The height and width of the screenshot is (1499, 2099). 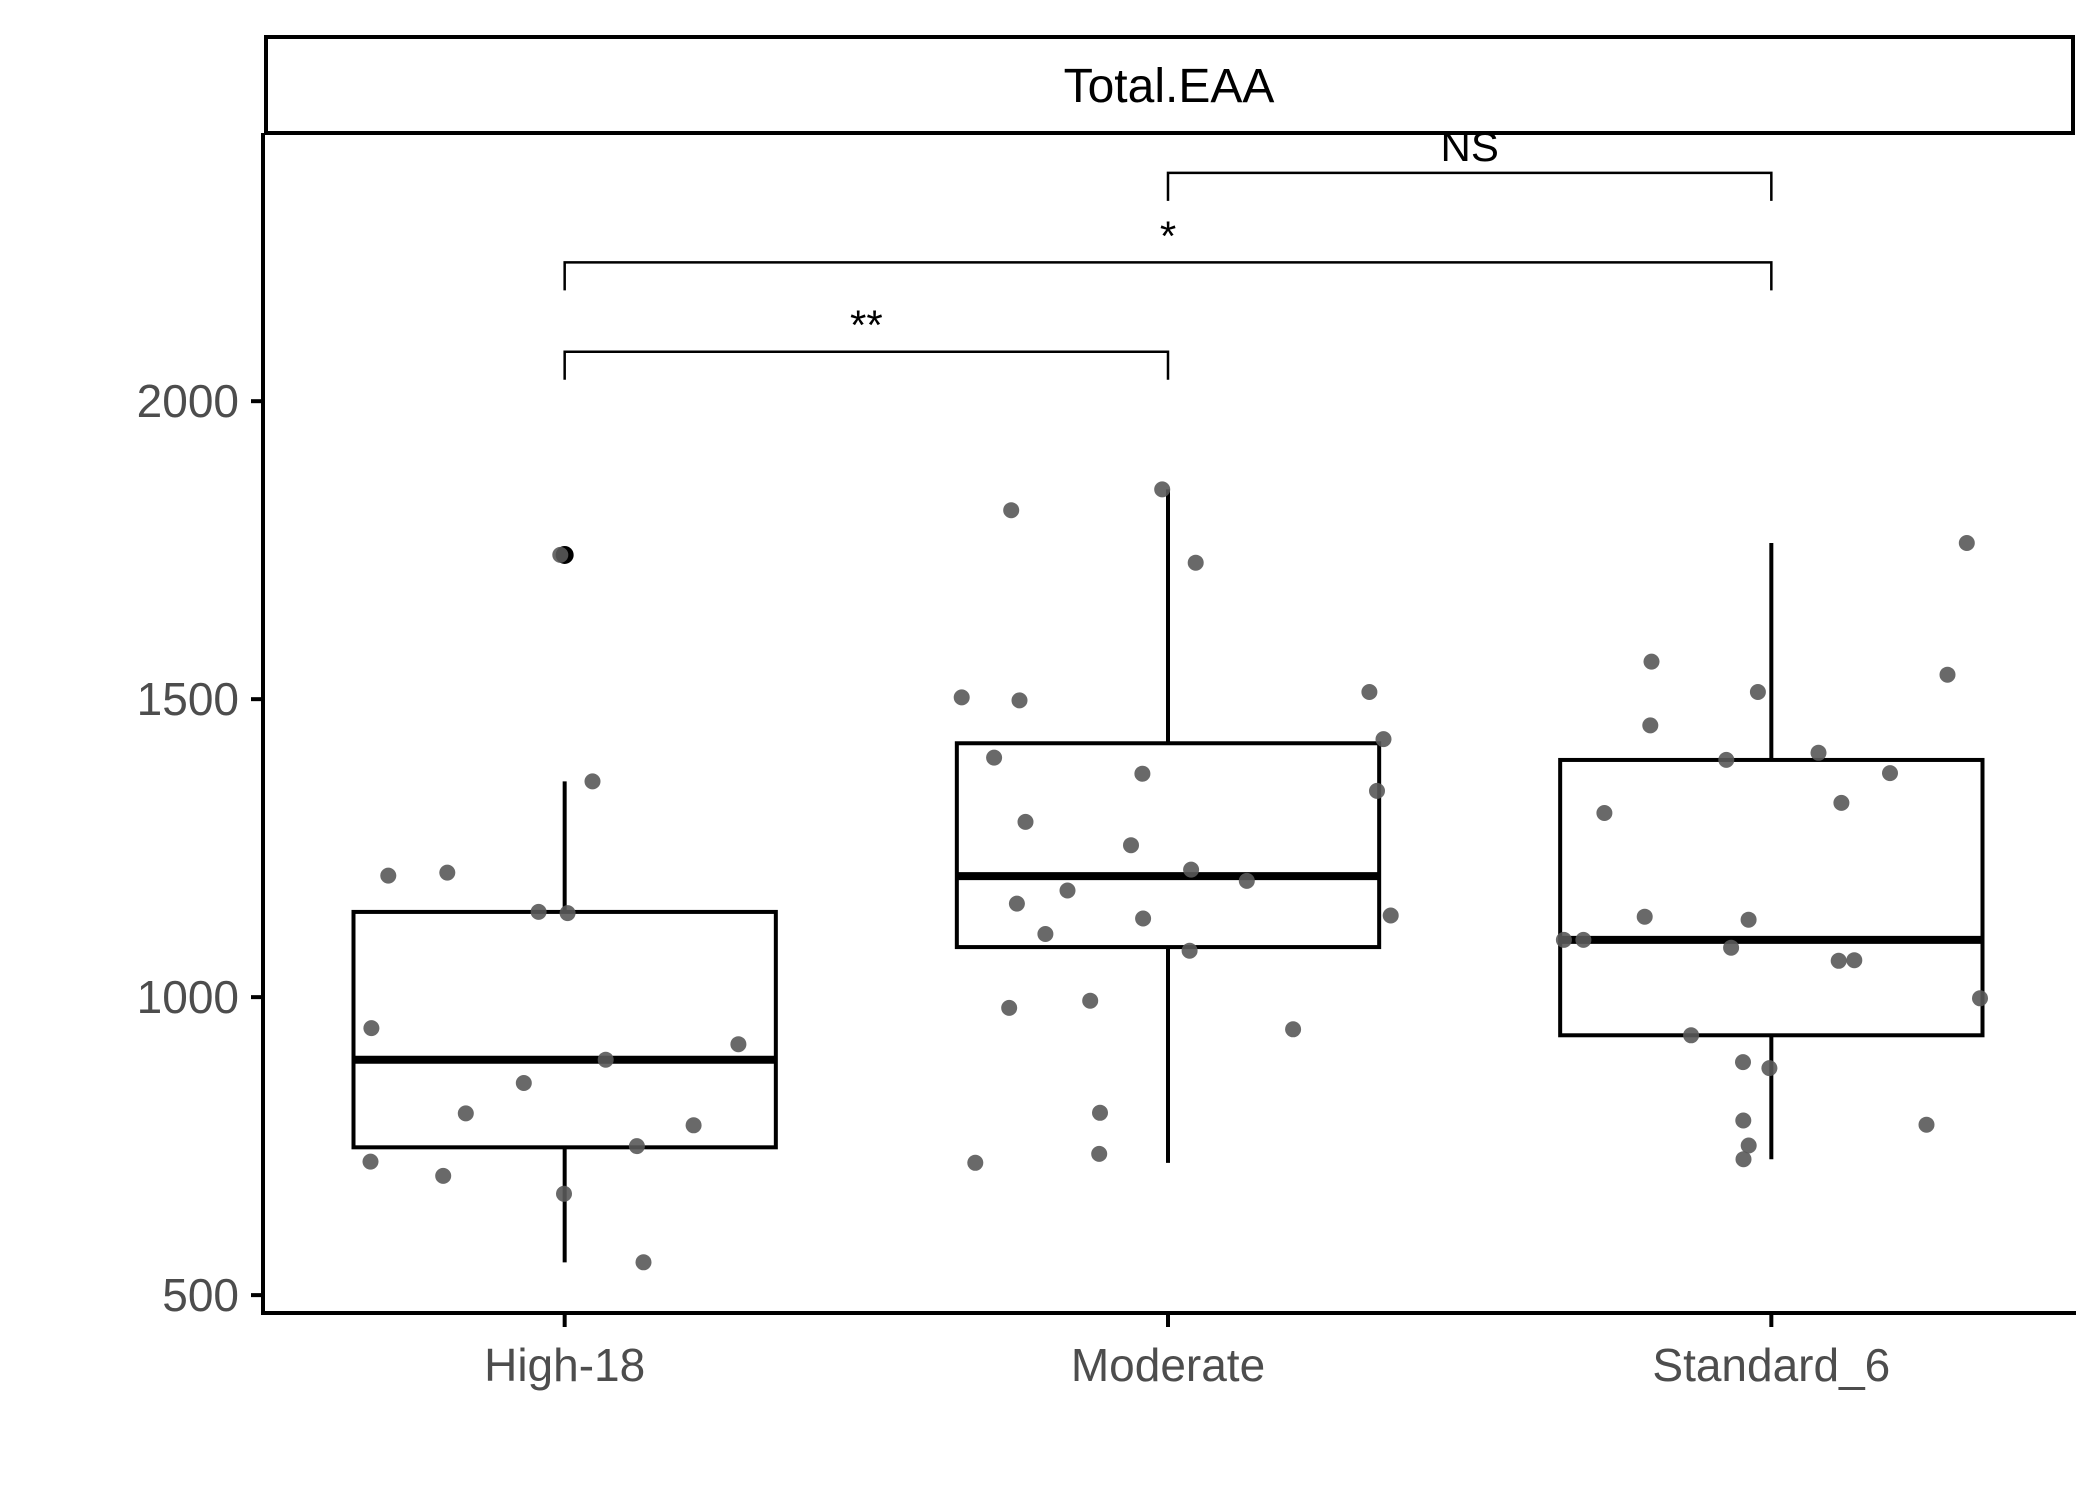 I want to click on x-axis-ticks: High-18 Moderate Standard_6, so click(x=1187, y=1352).